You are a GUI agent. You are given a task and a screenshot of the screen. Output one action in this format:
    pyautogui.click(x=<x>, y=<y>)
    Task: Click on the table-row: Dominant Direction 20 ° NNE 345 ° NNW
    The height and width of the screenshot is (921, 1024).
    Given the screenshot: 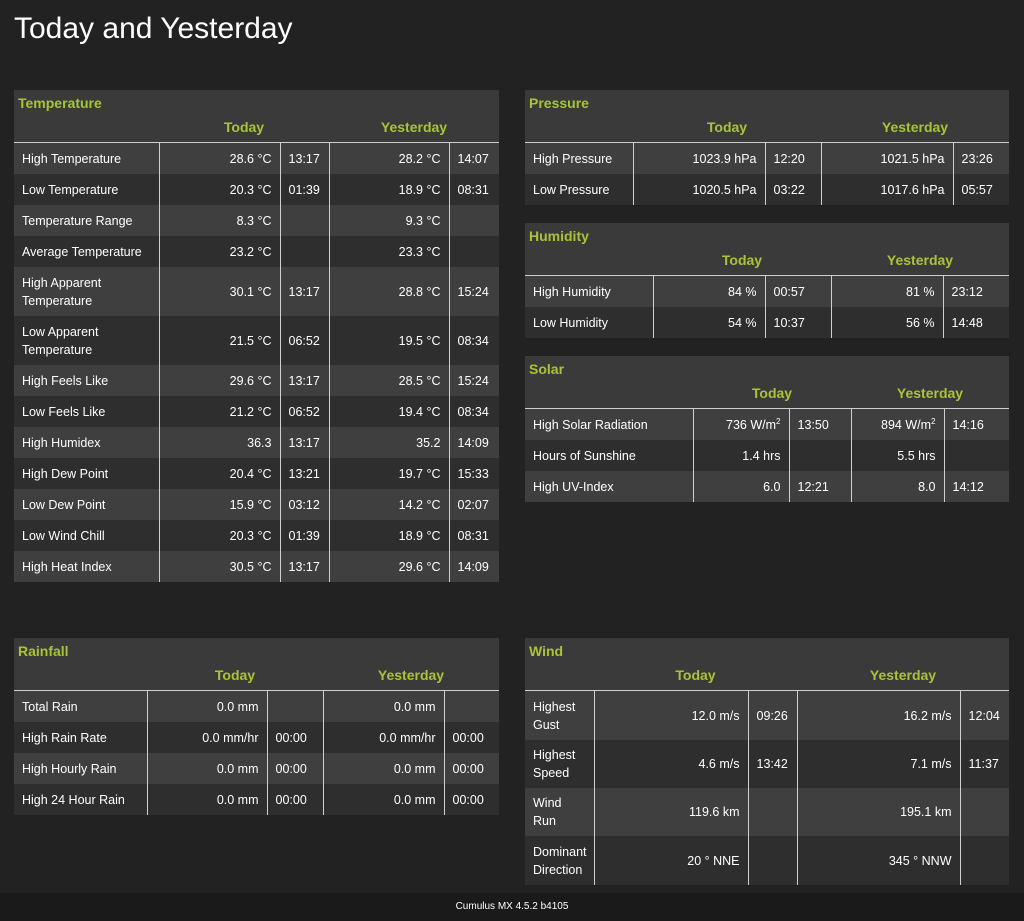 What is the action you would take?
    pyautogui.click(x=767, y=860)
    